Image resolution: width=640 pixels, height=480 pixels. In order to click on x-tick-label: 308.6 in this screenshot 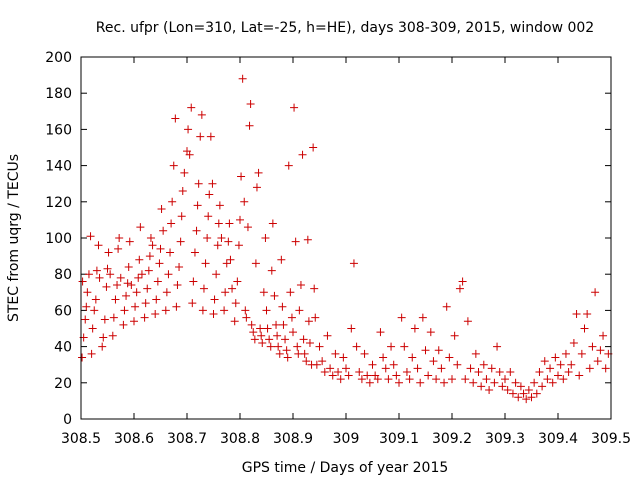, I will do `click(134, 439)`.